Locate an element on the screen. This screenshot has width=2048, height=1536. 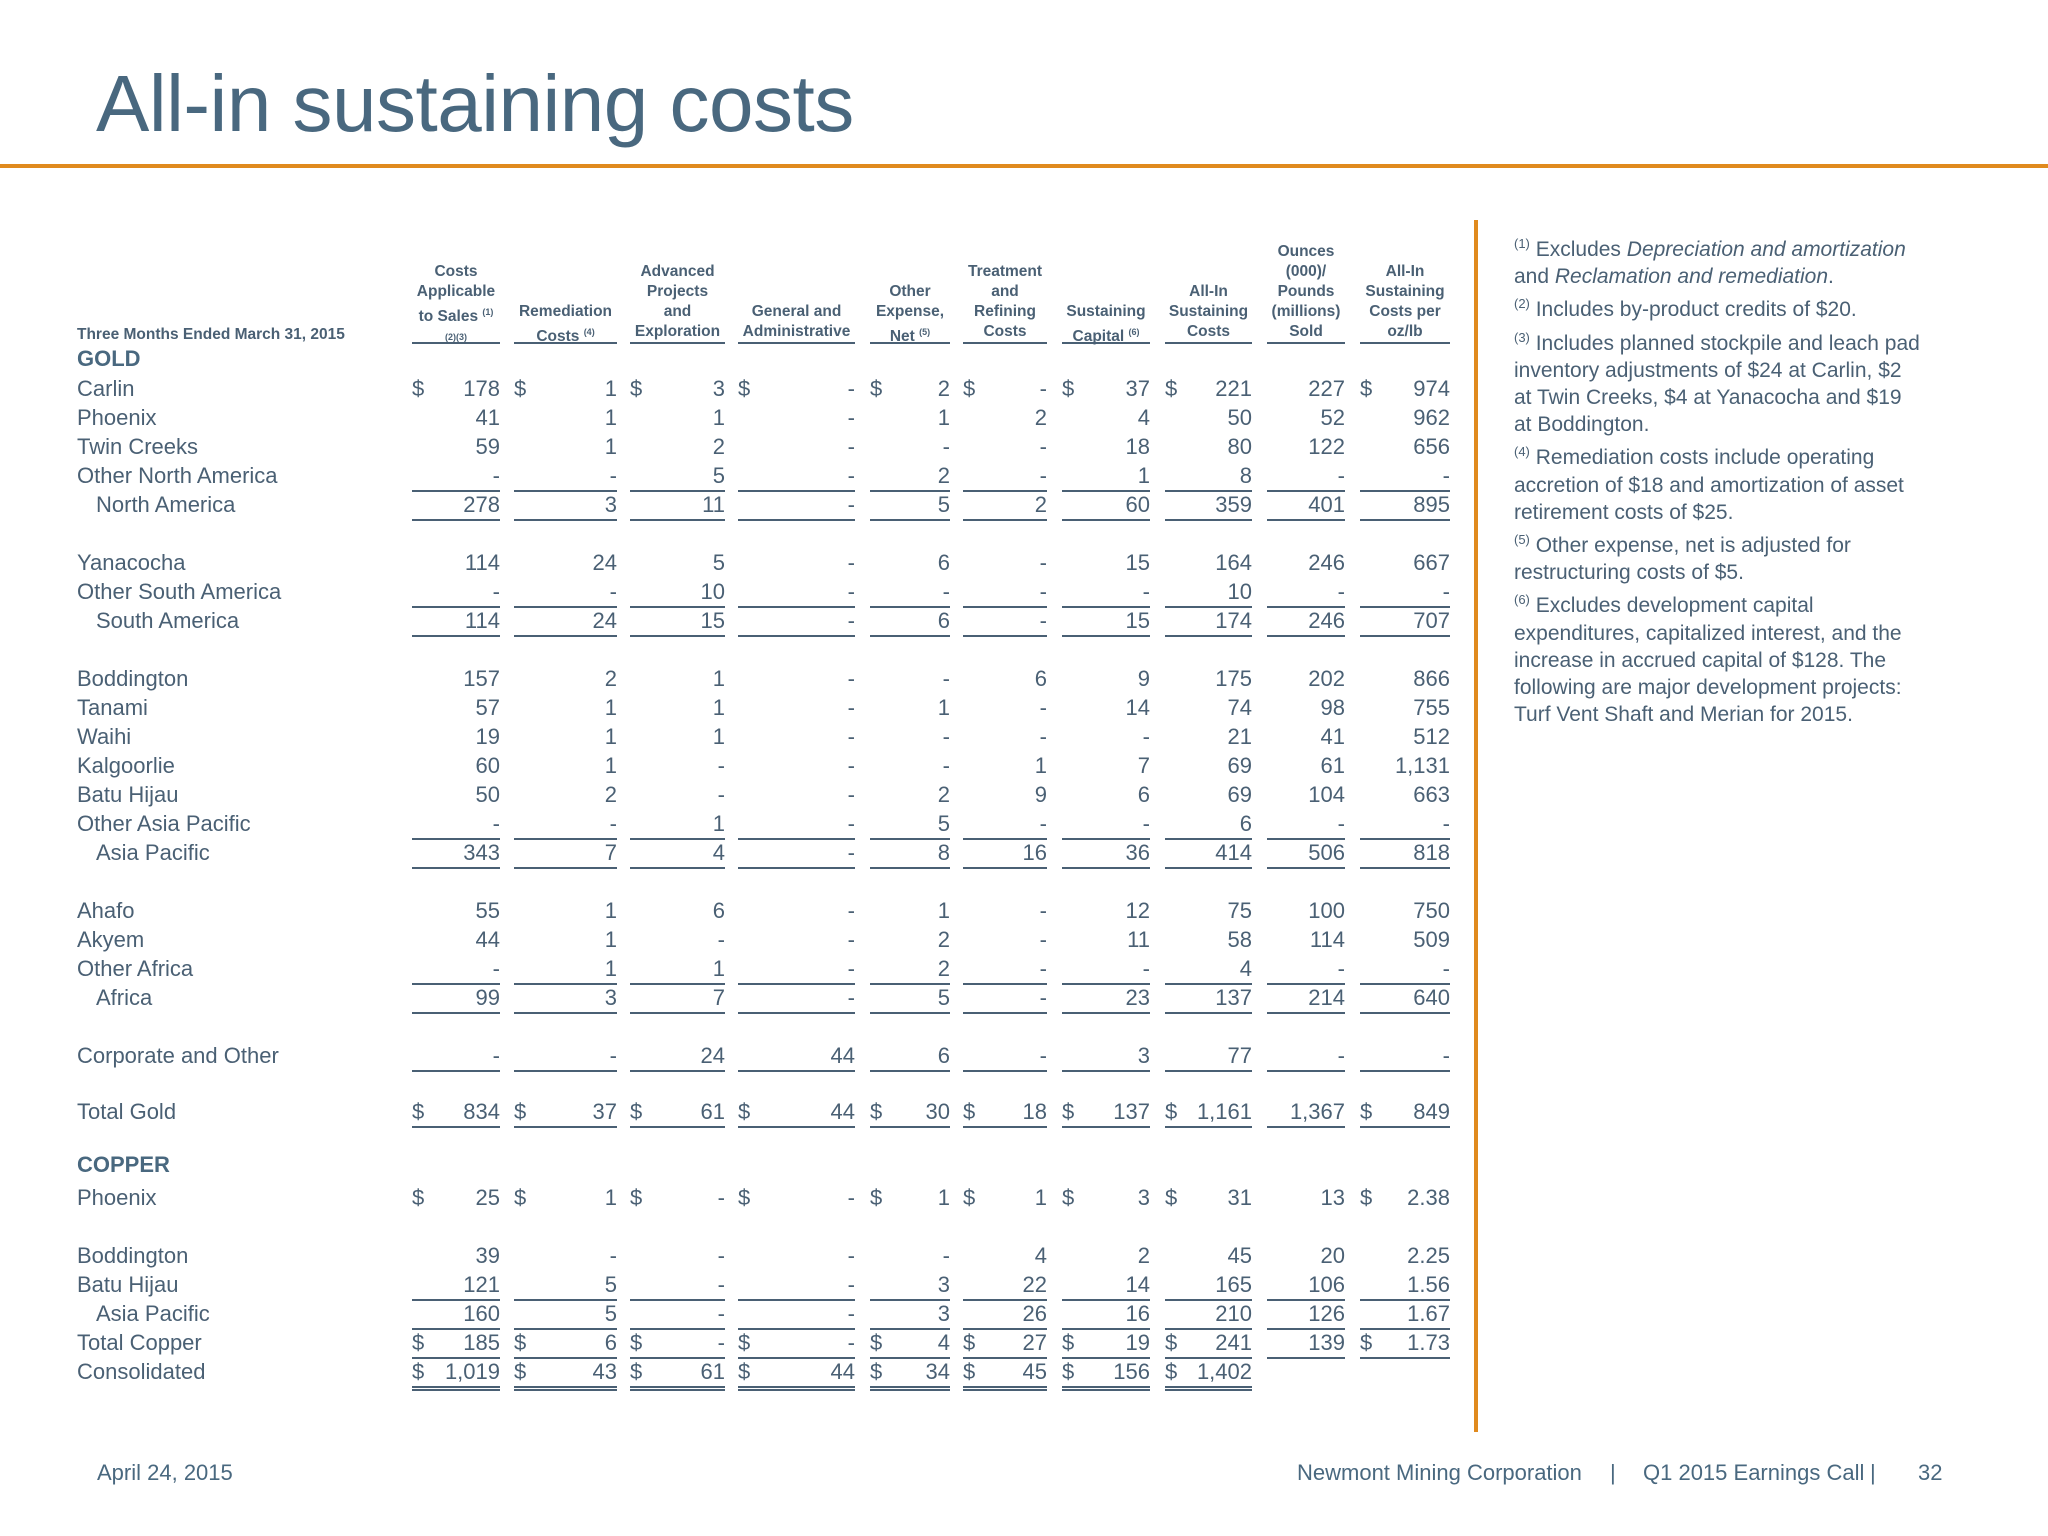
table-cell: 866 is located at coordinates (1405, 678).